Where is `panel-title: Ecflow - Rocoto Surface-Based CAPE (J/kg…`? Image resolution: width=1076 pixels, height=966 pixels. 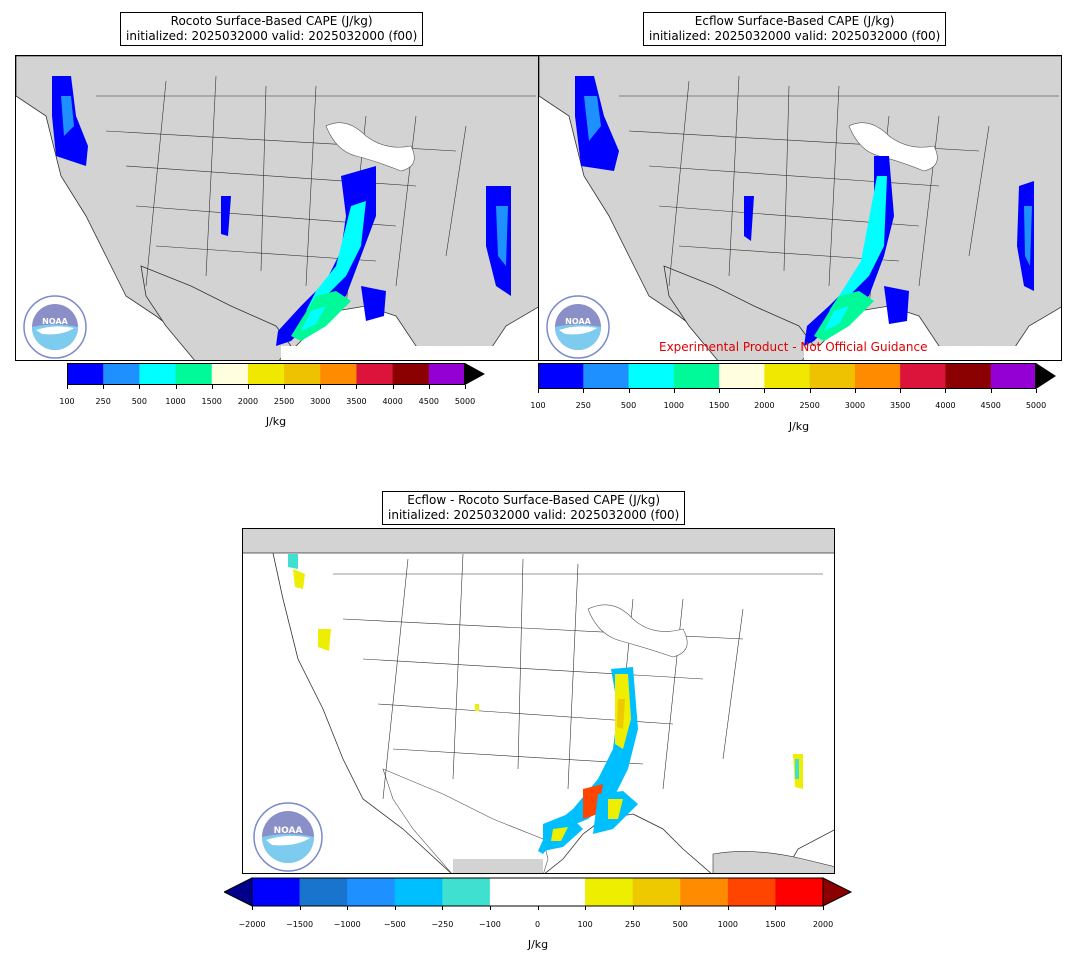
panel-title: Ecflow - Rocoto Surface-Based CAPE (J/kg… is located at coordinates (534, 508).